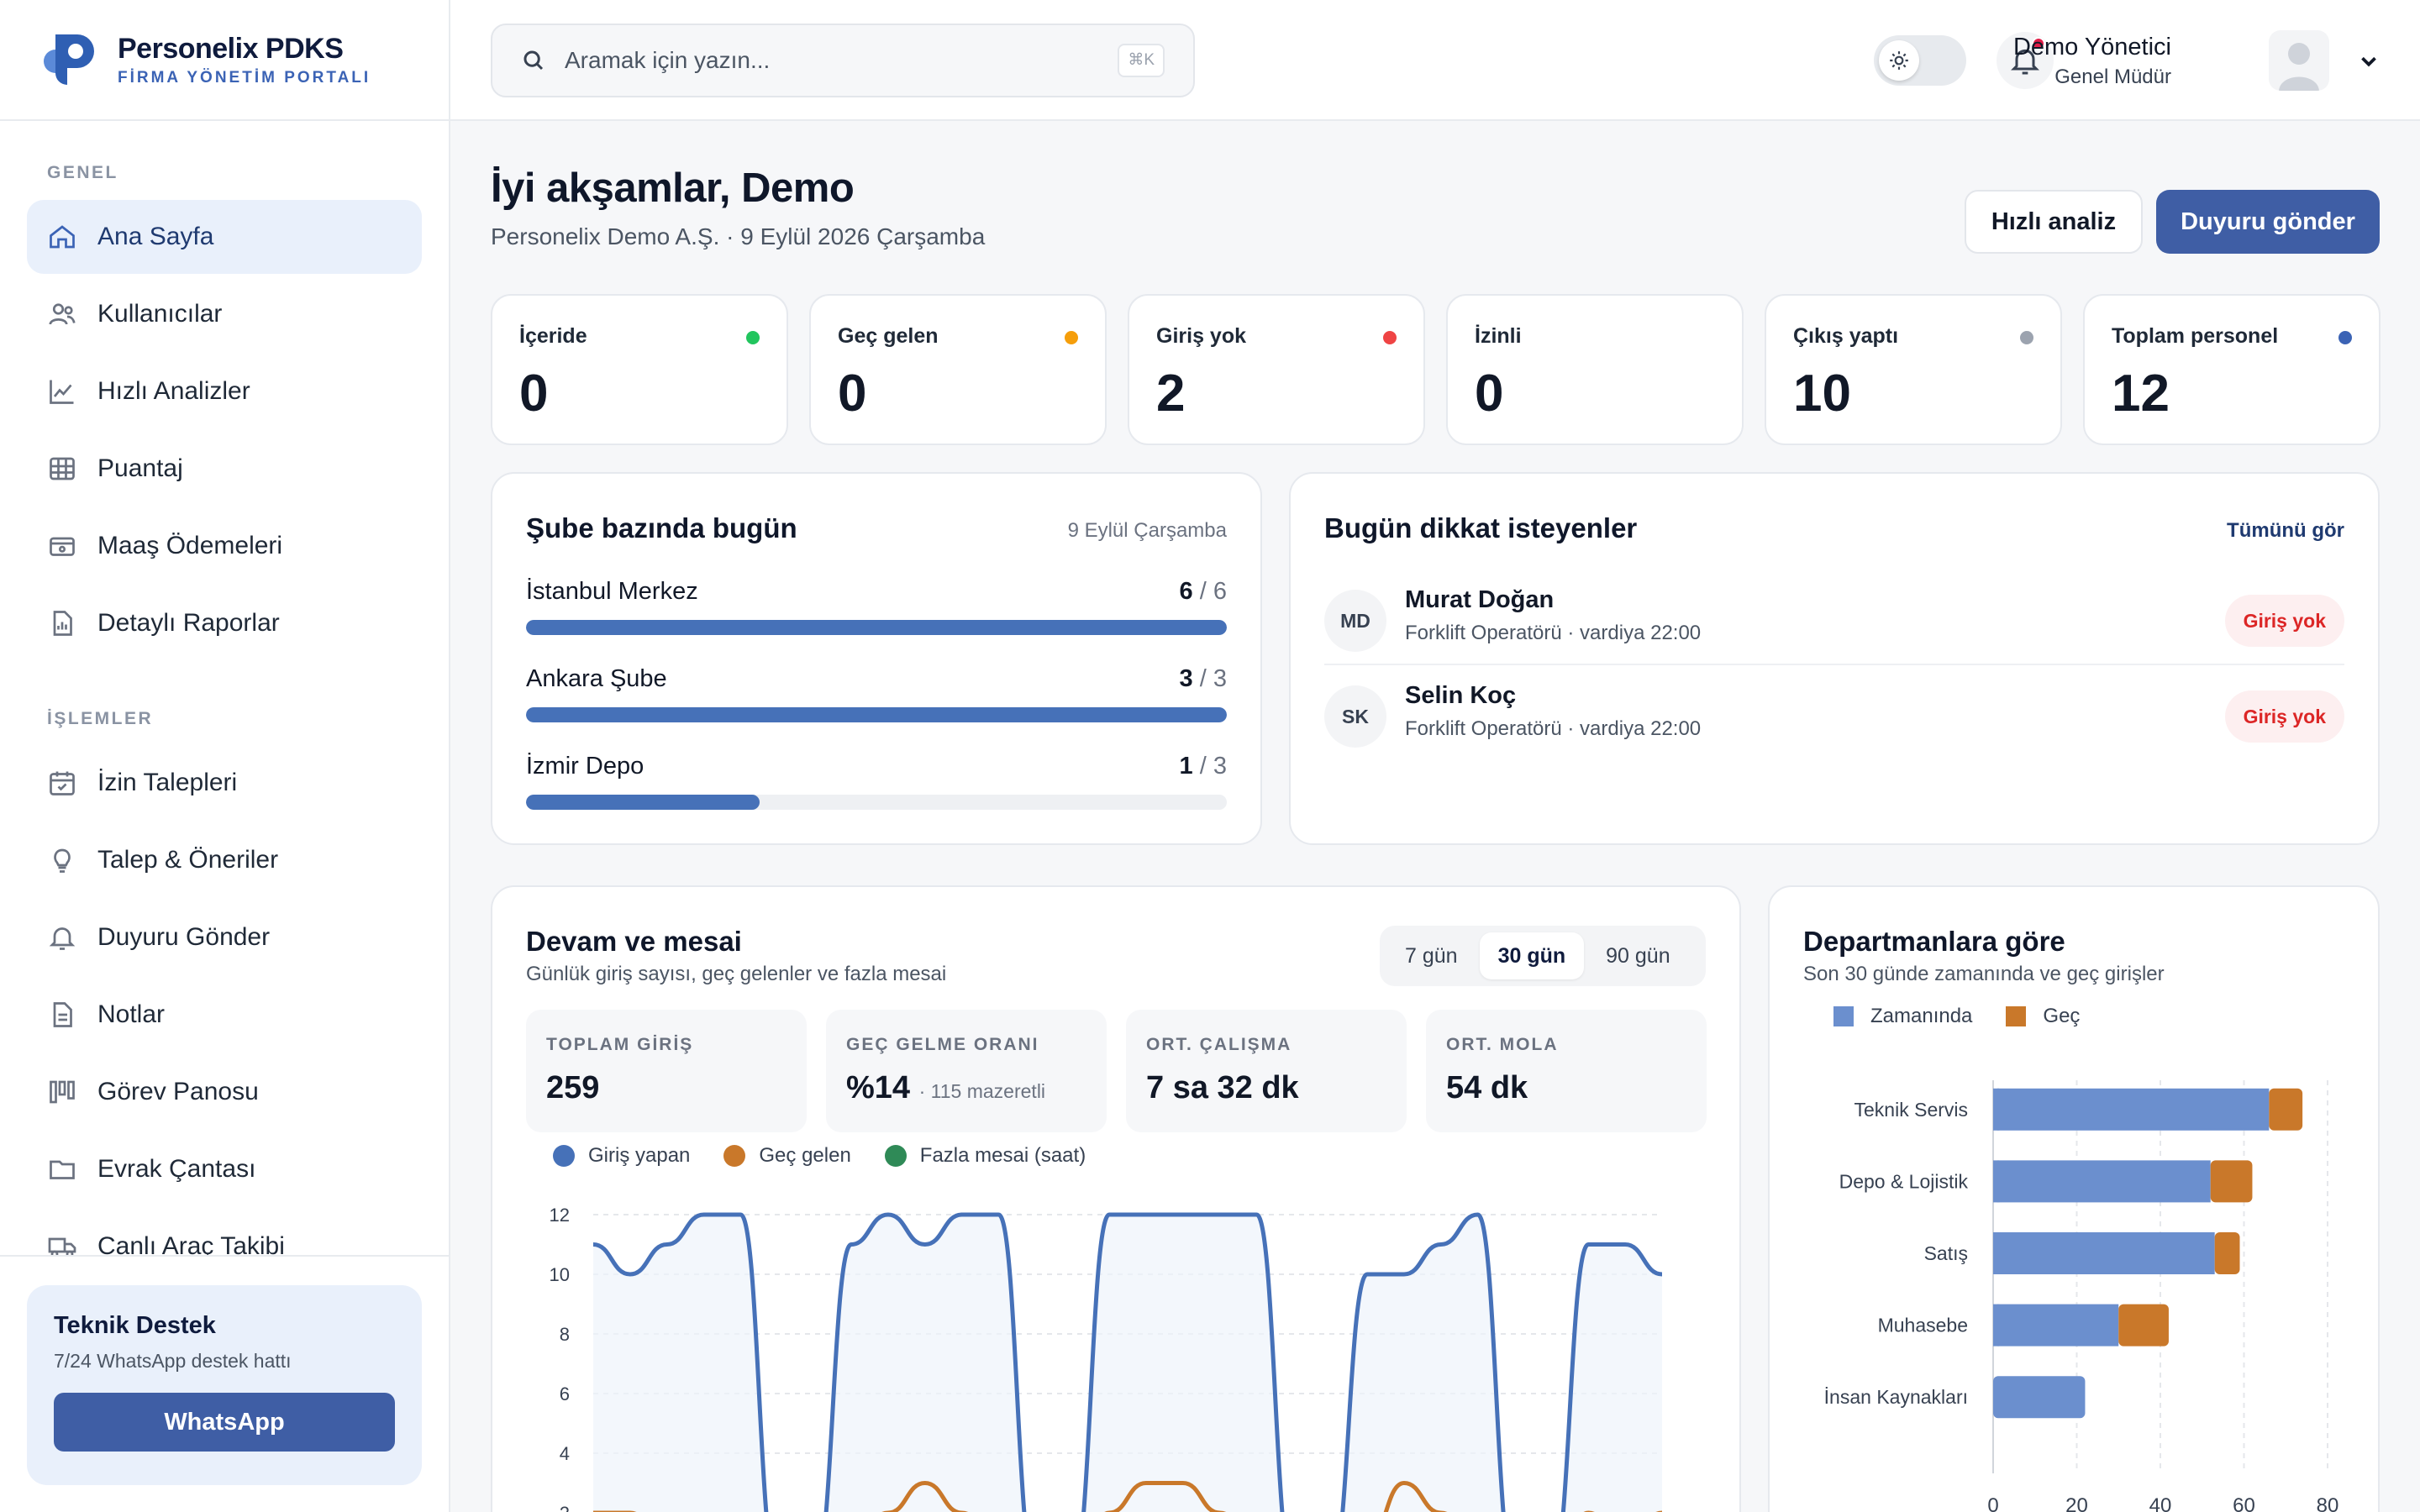 The height and width of the screenshot is (1512, 2420). Describe the element at coordinates (2268, 222) in the screenshot. I see `send-announcement-button: Duyuru gönder` at that location.